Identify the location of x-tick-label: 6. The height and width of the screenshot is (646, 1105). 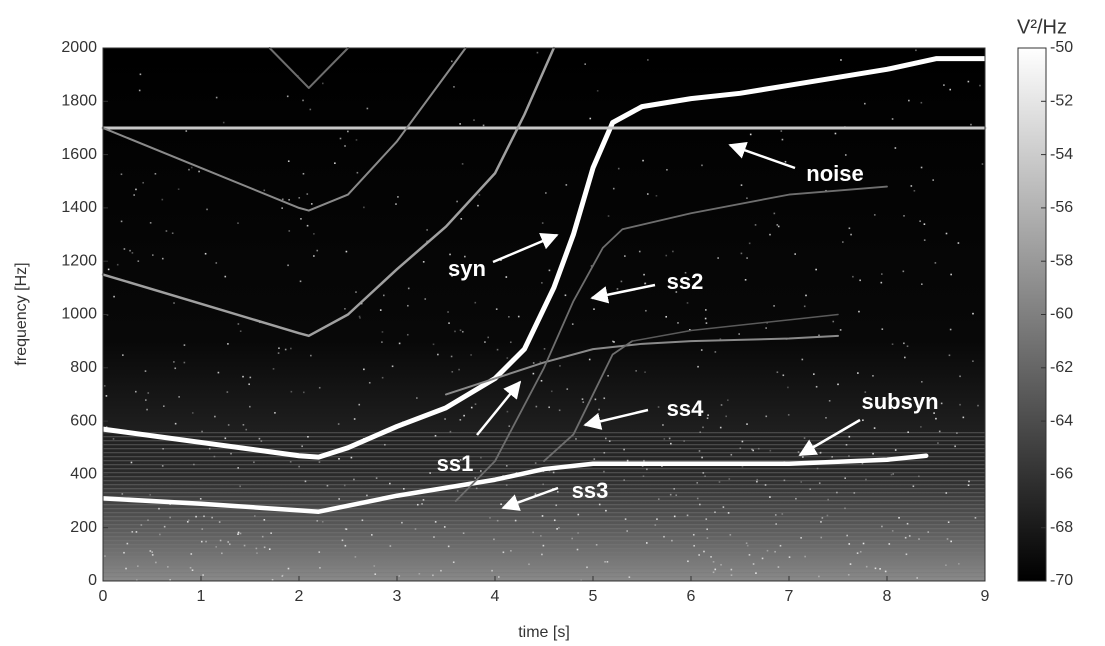
(691, 596).